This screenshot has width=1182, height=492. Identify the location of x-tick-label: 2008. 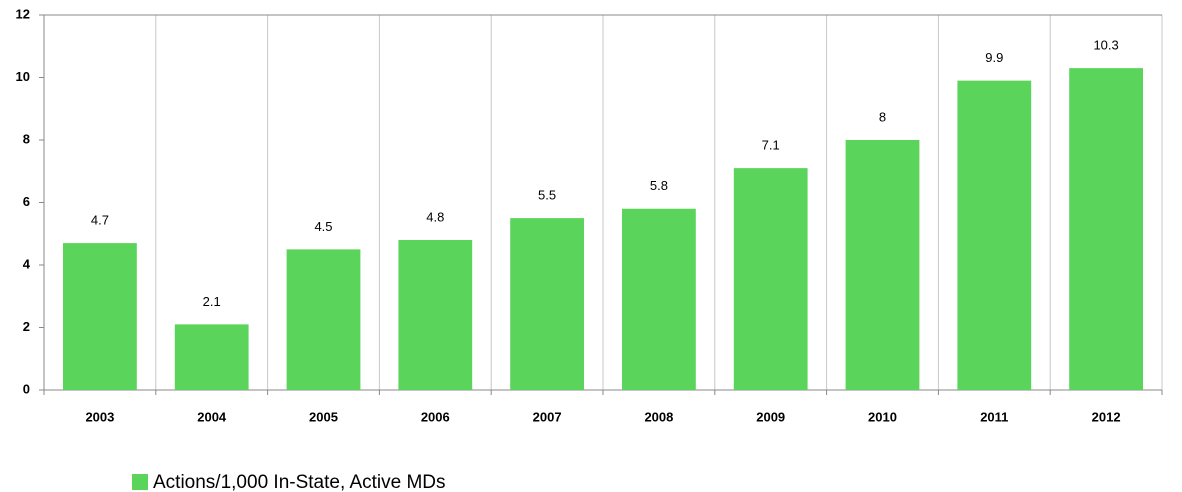
(658, 416).